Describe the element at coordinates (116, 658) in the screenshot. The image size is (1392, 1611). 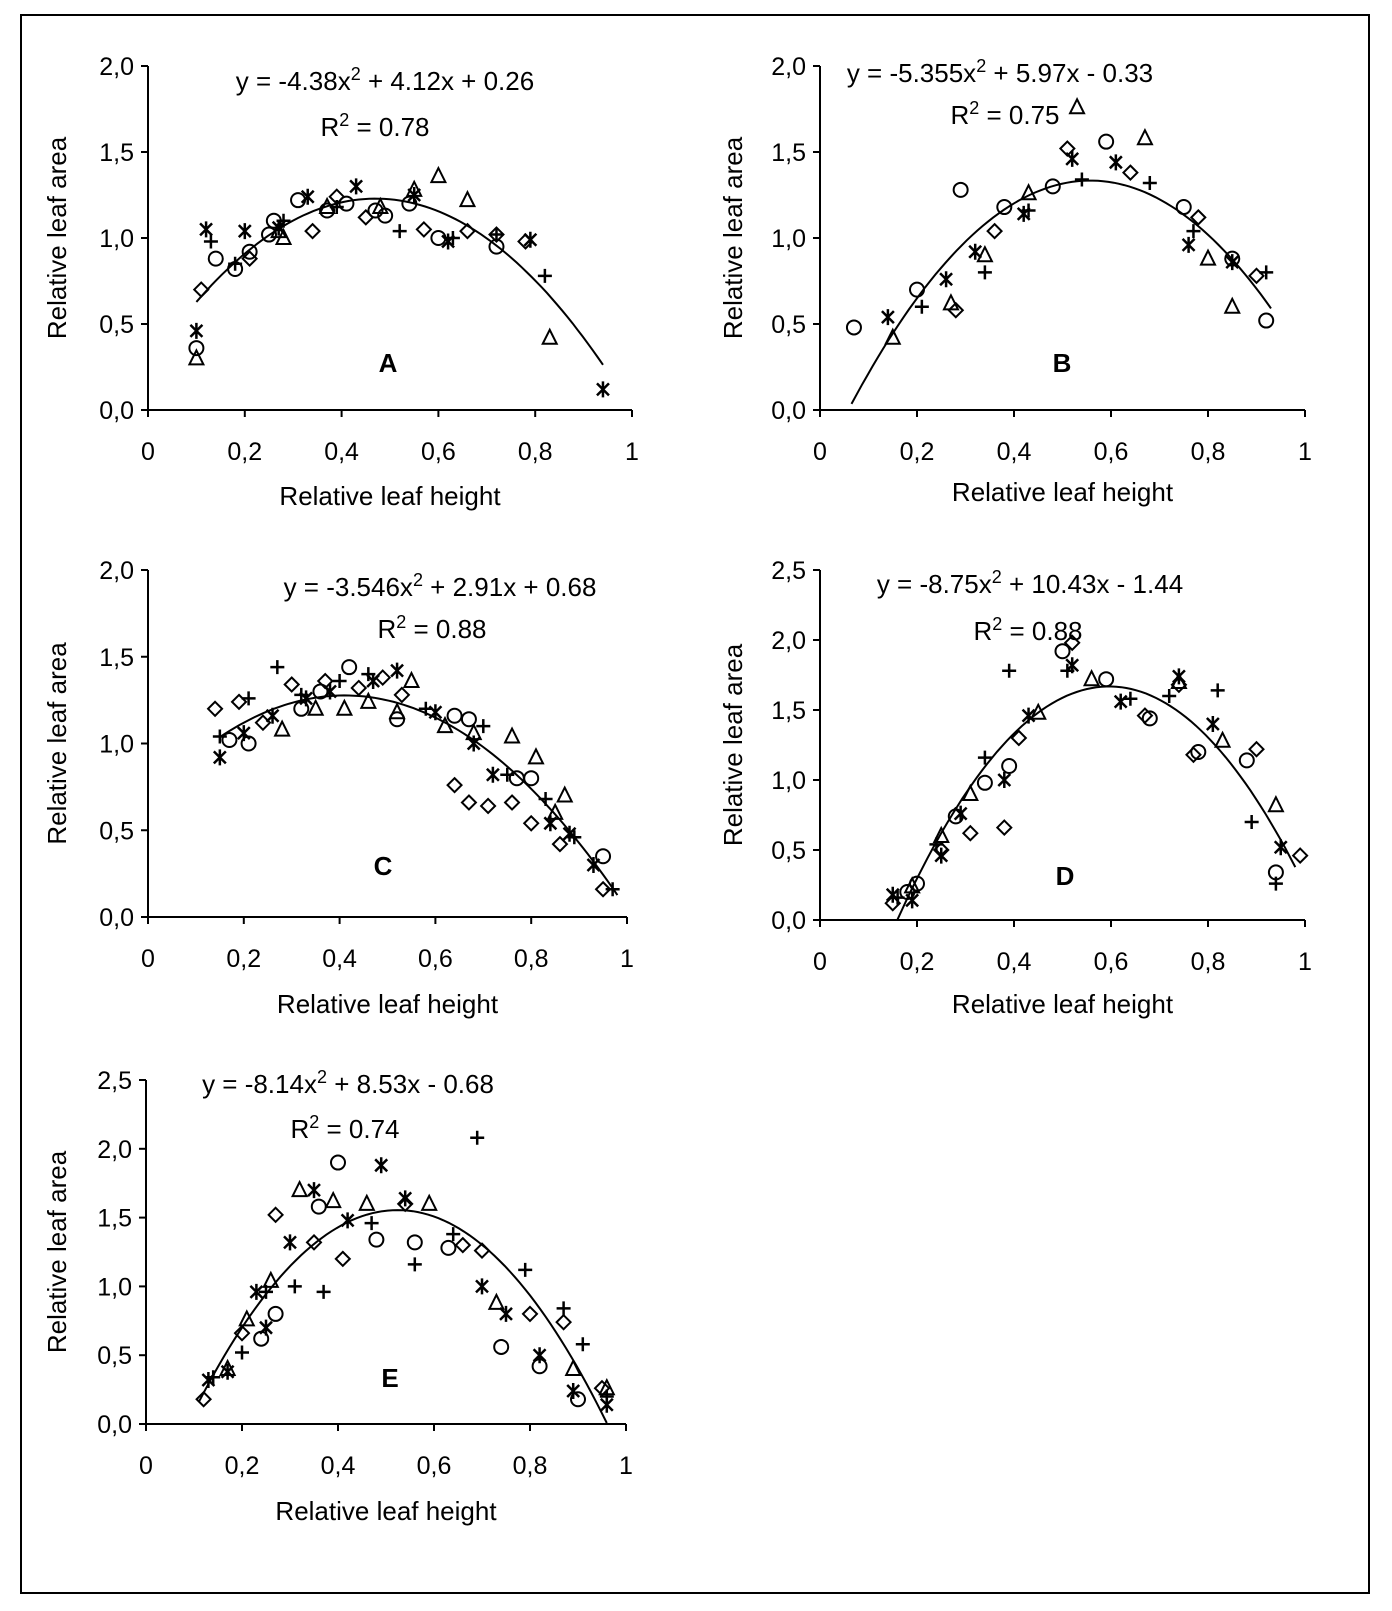
I see `y-tick-label: 1,5` at that location.